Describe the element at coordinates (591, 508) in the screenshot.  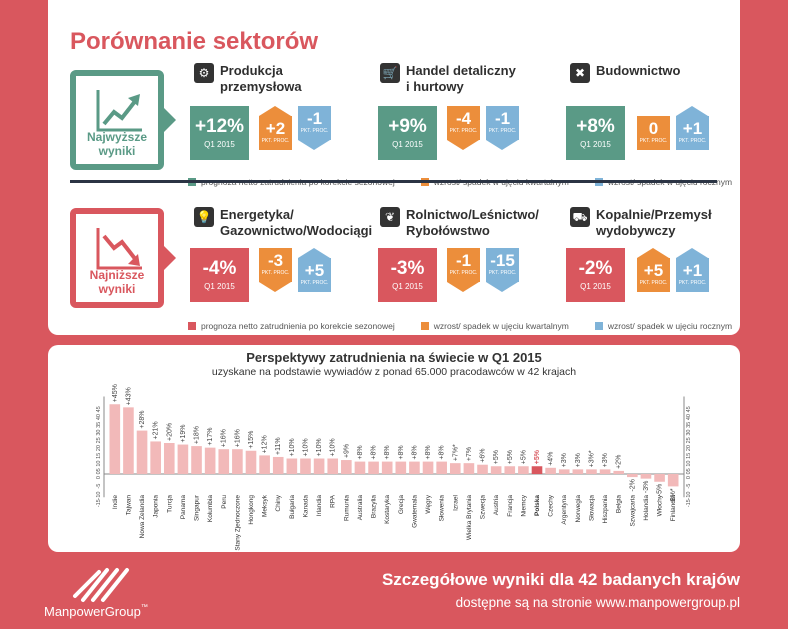
I see `category-label: Słowacja` at that location.